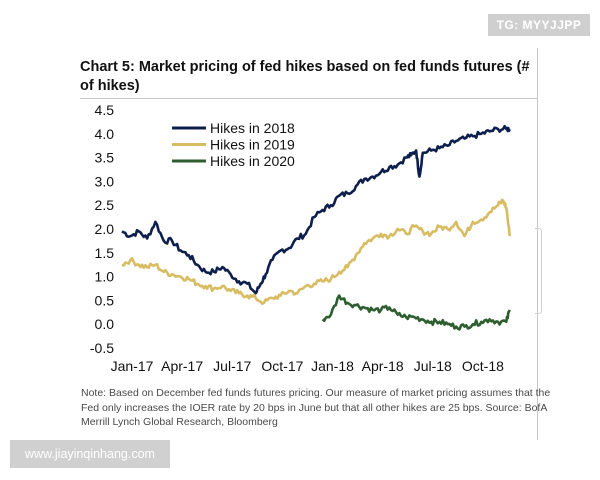 This screenshot has width=600, height=480. I want to click on y-tick-label: 2.5, so click(105, 205).